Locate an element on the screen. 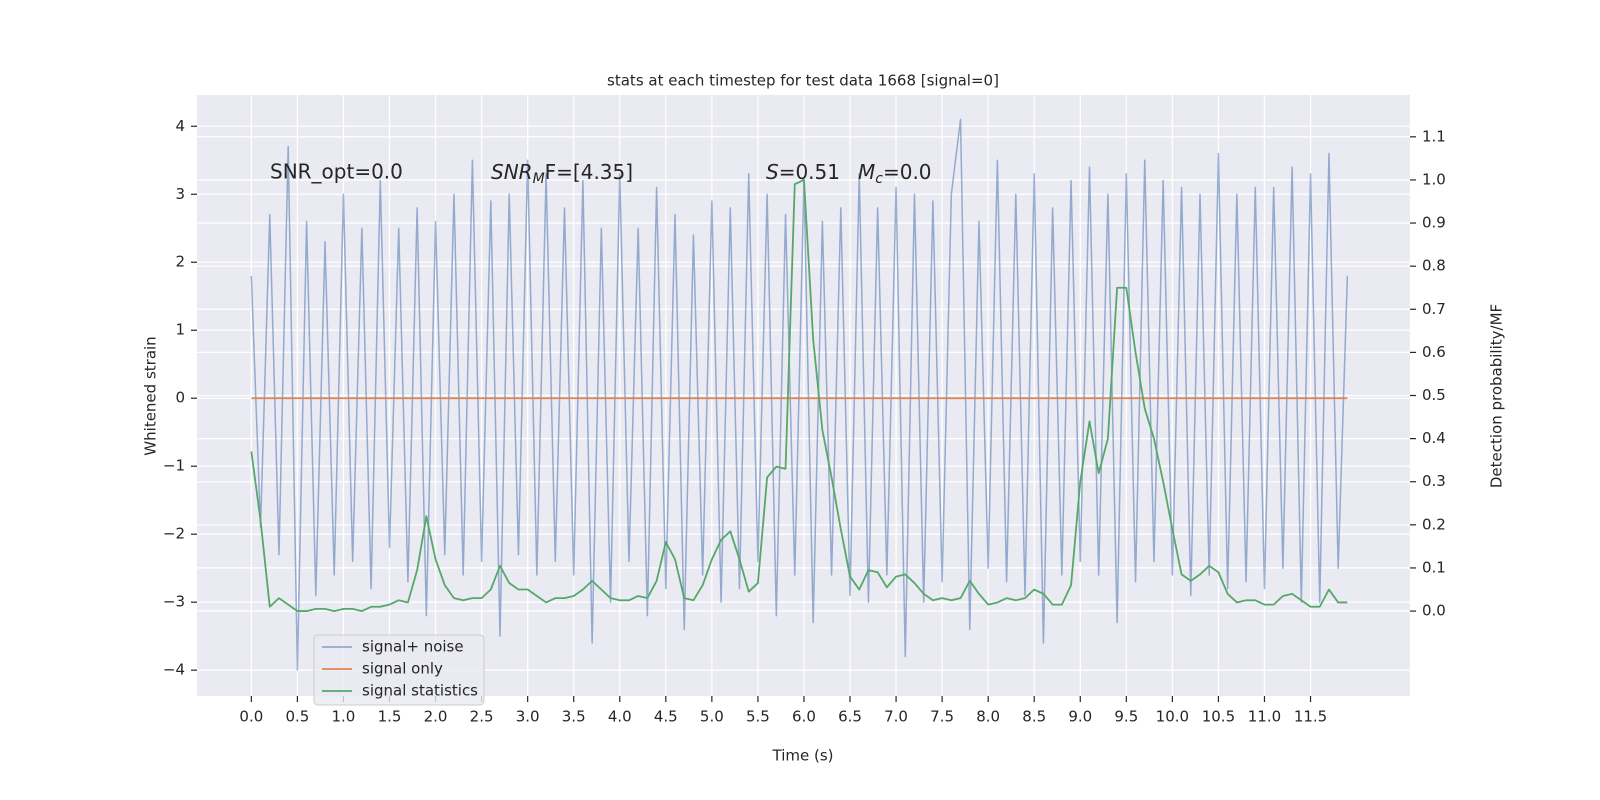  annotation: Mc=0.0 is located at coordinates (895, 174).